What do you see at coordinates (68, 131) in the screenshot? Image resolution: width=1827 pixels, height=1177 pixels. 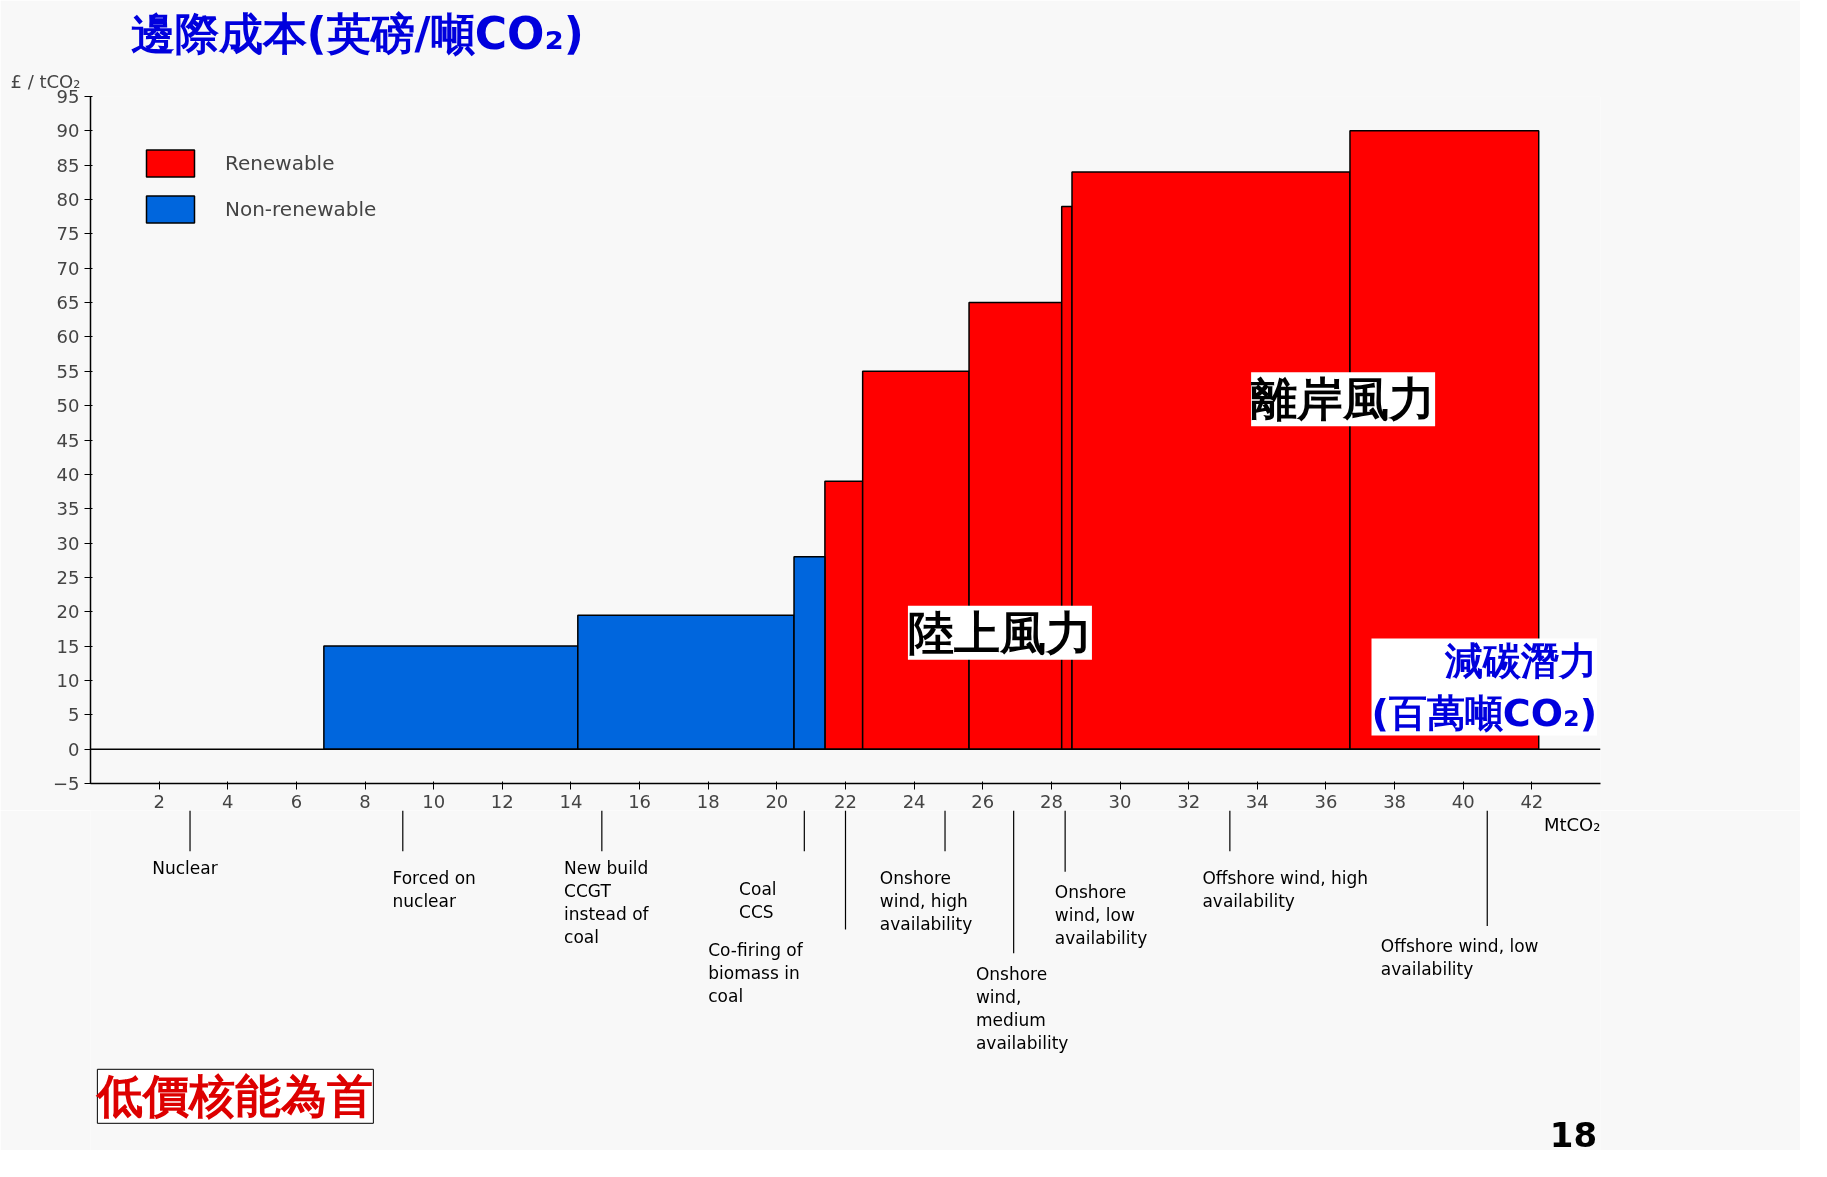 I see `y-tick-label: 90` at bounding box center [68, 131].